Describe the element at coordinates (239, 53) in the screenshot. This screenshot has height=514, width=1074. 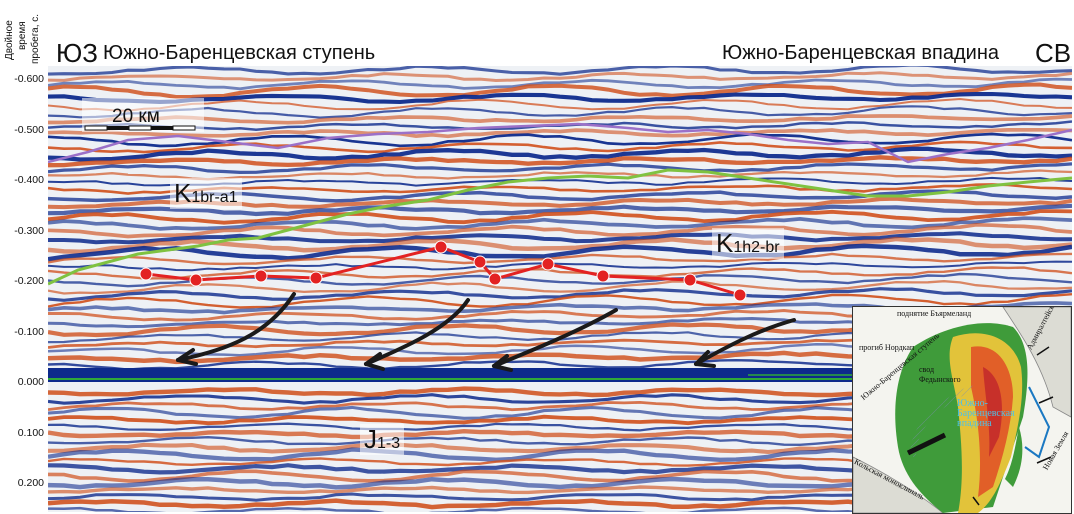
I see `left-title: Южно-Баренцевская ступень` at that location.